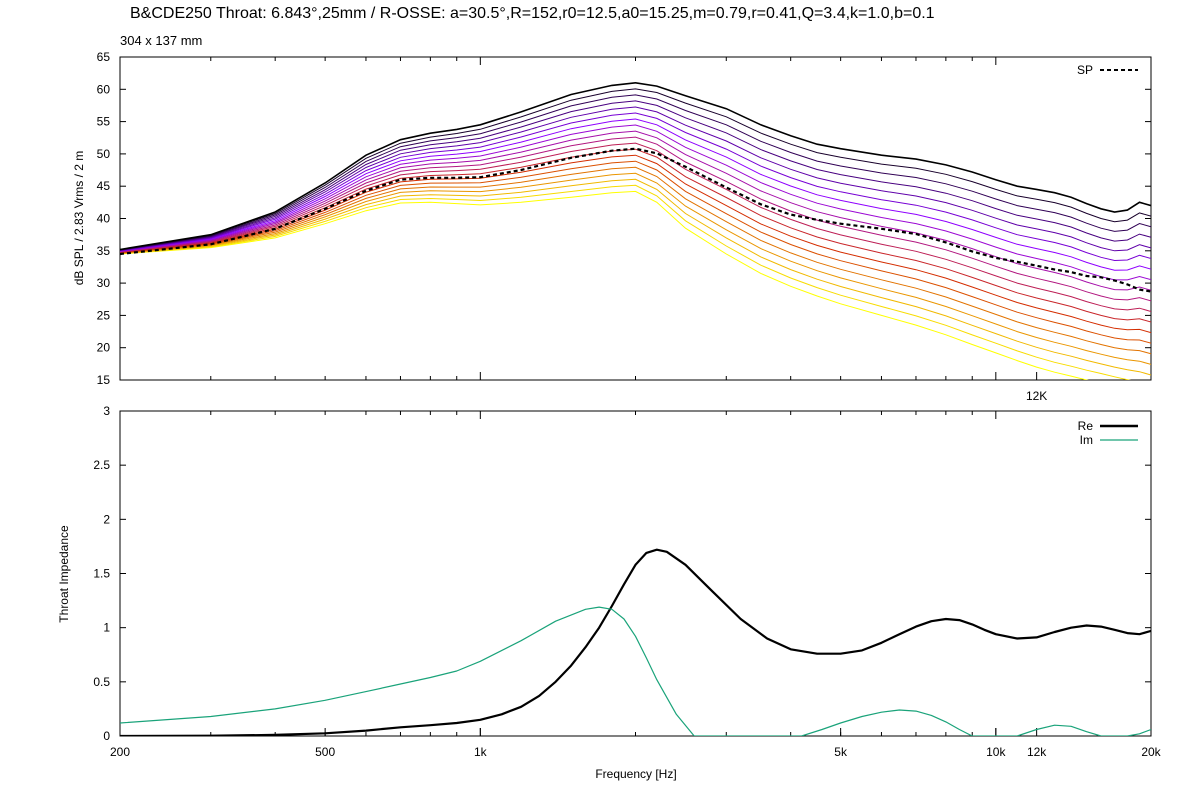 Image resolution: width=1200 pixels, height=800 pixels. I want to click on spl-y-tick-label: 50, so click(104, 154).